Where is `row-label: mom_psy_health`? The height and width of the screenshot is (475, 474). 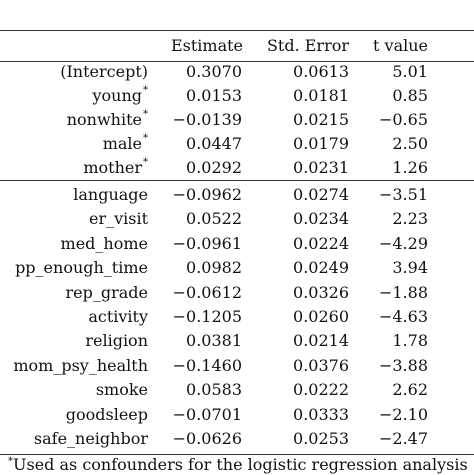 row-label: mom_psy_health is located at coordinates (80, 366).